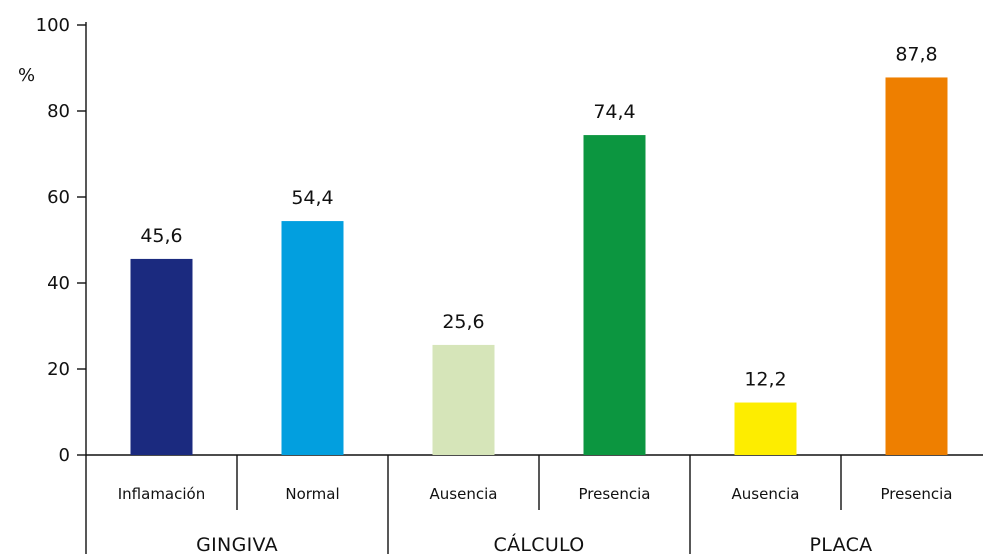  Describe the element at coordinates (161, 494) in the screenshot. I see `category-label: Inflamación` at that location.